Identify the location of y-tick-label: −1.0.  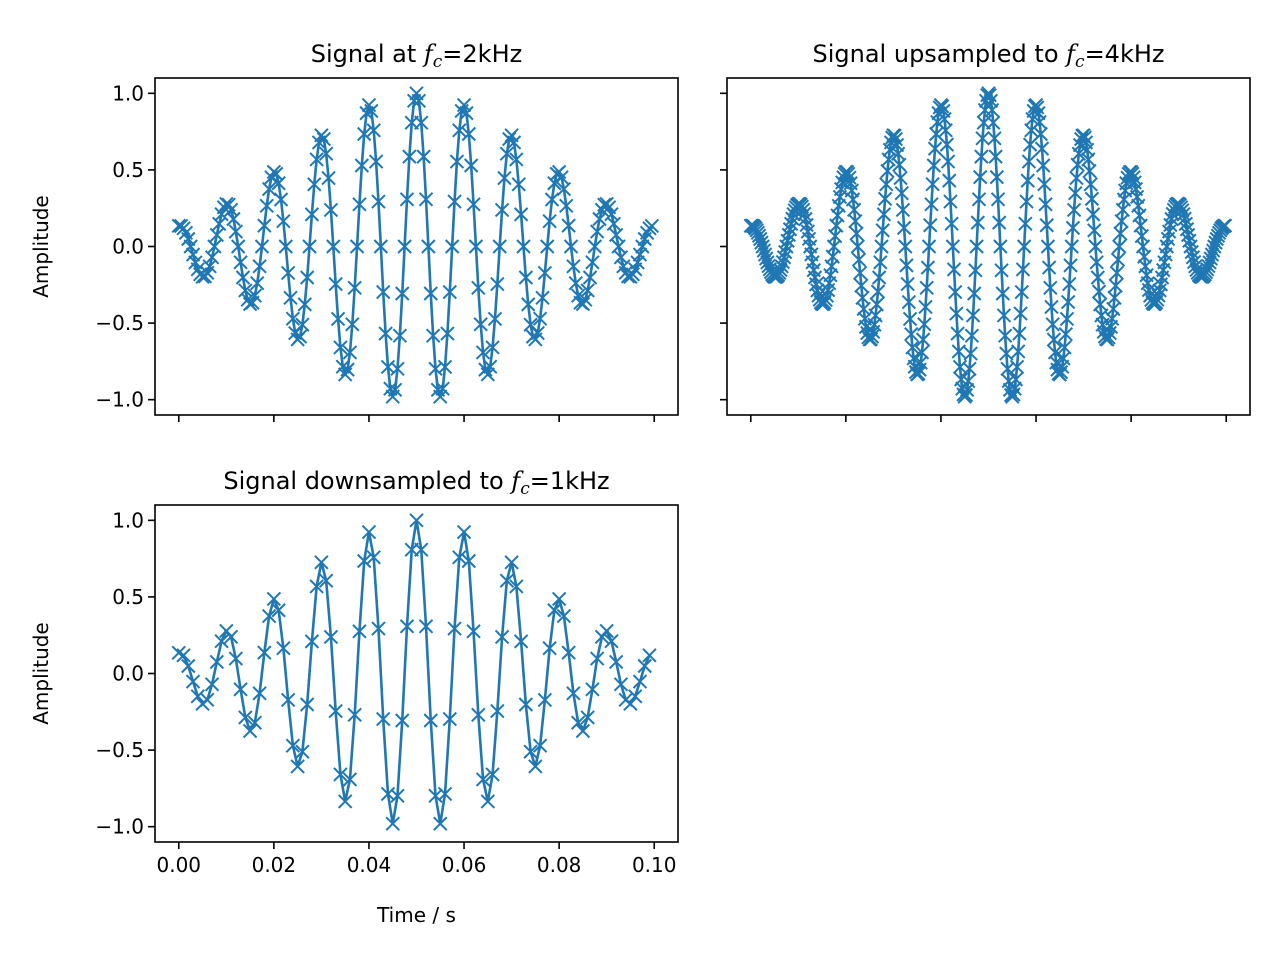
(119, 827).